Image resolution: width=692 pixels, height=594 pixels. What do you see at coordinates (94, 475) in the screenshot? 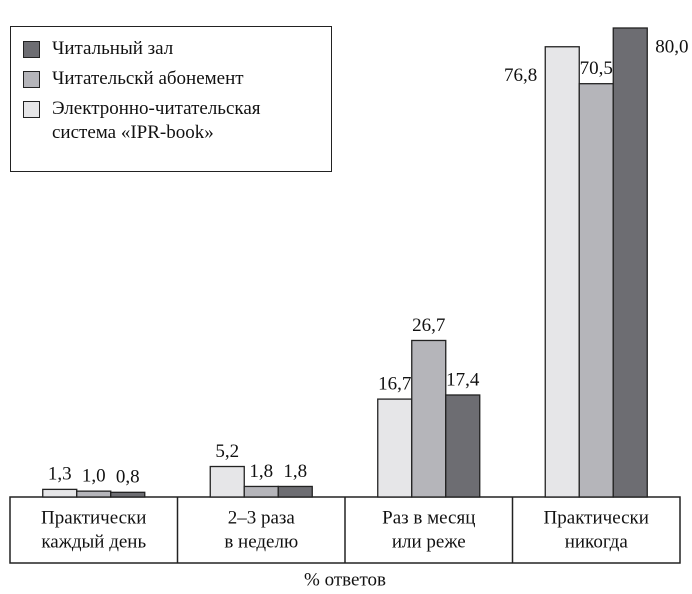
I see `value-label: 1,0` at bounding box center [94, 475].